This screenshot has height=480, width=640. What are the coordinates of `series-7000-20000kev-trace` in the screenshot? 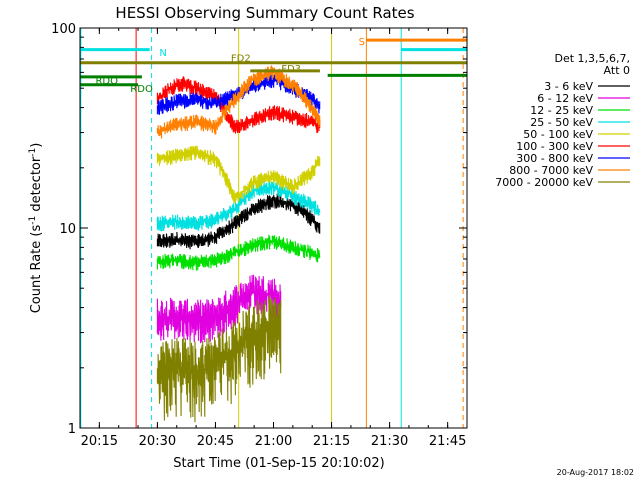 It's located at (219, 358).